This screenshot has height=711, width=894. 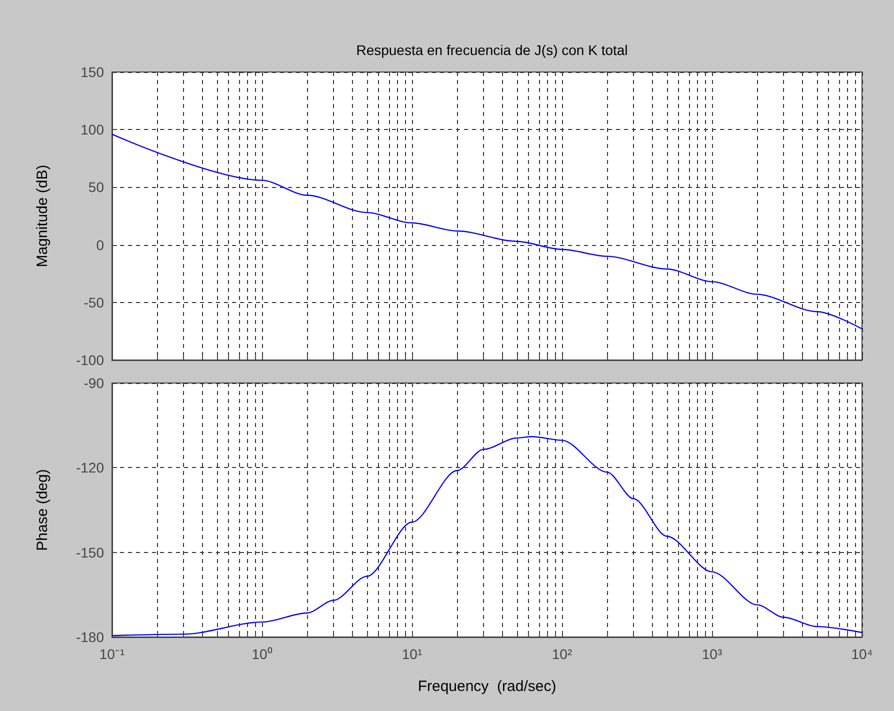 I want to click on y-tick-label: 50, so click(x=96, y=187).